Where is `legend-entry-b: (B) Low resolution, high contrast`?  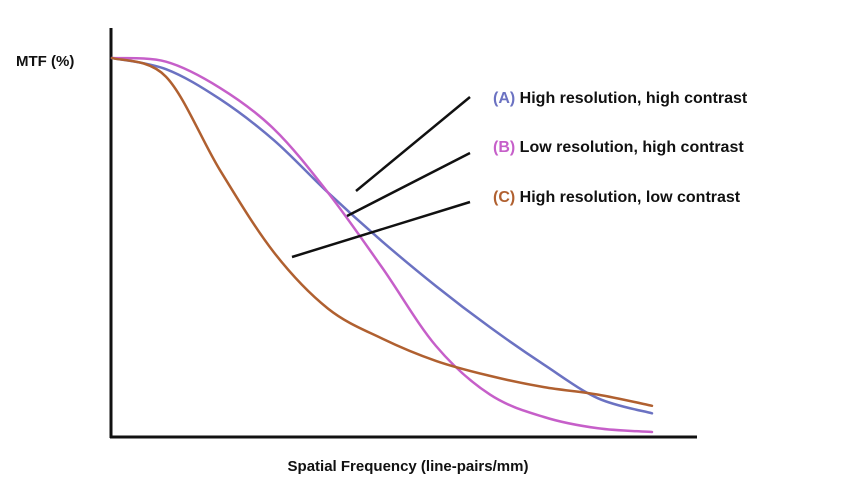
legend-entry-b: (B) Low resolution, high contrast is located at coordinates (618, 147).